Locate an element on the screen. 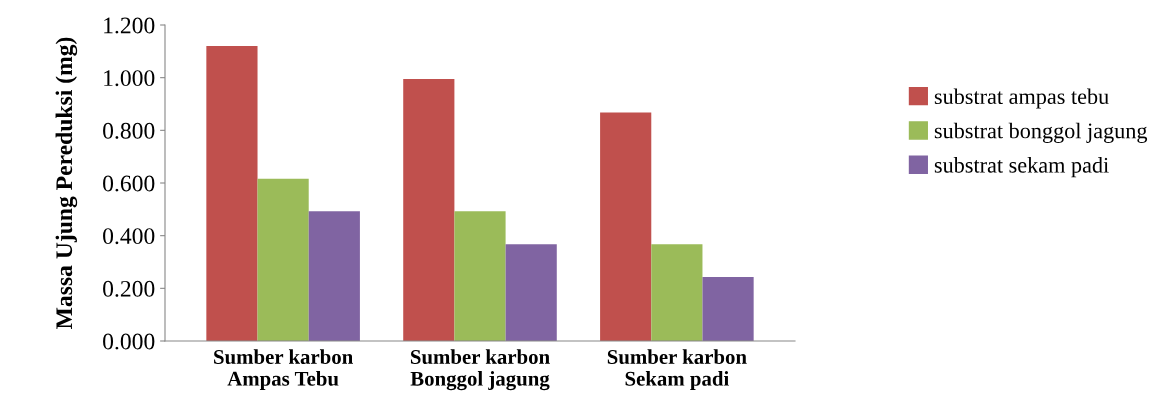 The height and width of the screenshot is (409, 1175). legend-label: substrat sekam padi is located at coordinates (1021, 167).